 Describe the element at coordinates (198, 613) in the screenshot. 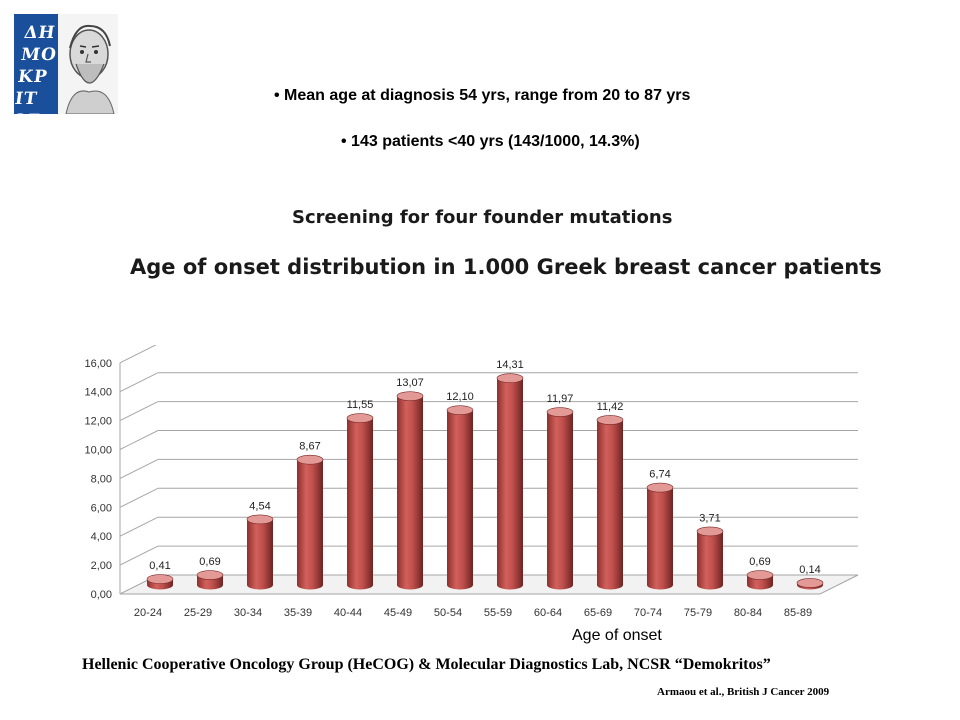

I see `x-tick-label: 25-29` at that location.